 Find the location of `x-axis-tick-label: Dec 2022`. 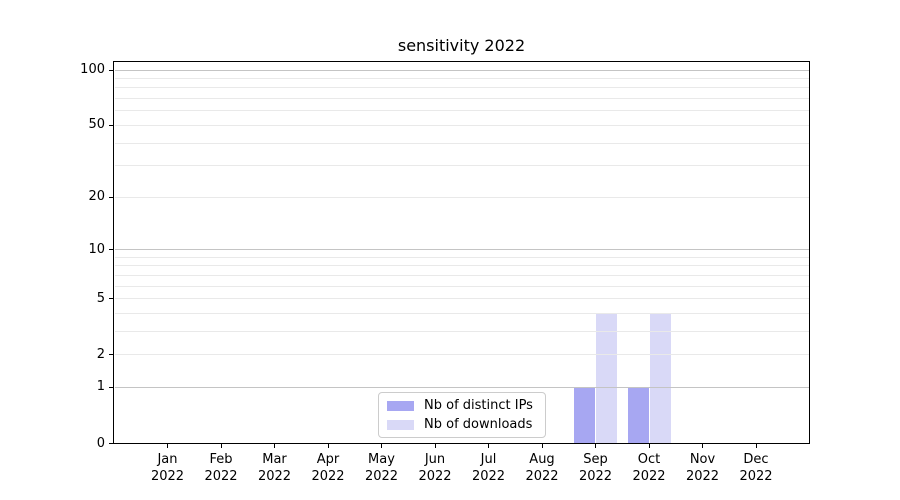

x-axis-tick-label: Dec 2022 is located at coordinates (756, 467).